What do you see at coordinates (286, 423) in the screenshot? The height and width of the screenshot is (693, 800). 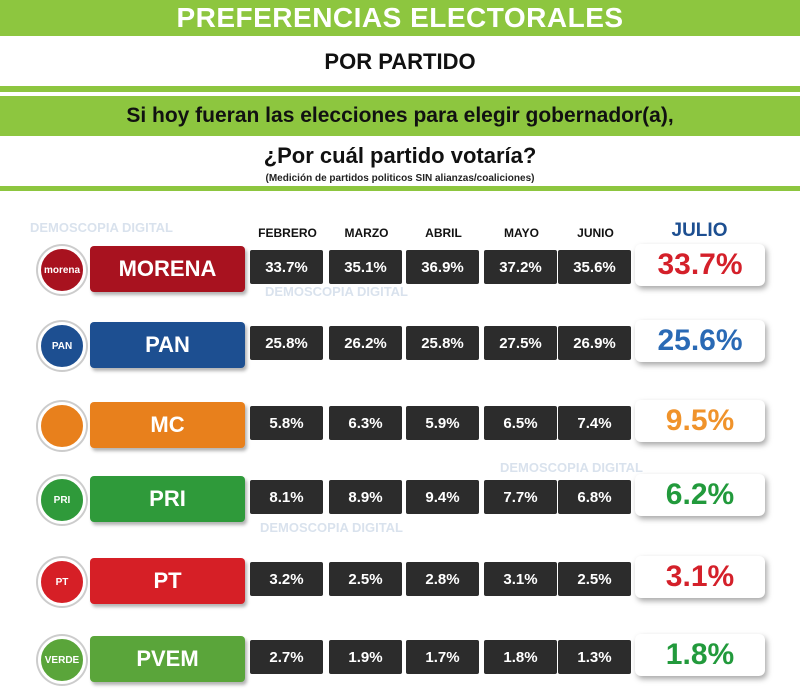 I see `value-cell: 5.8%` at bounding box center [286, 423].